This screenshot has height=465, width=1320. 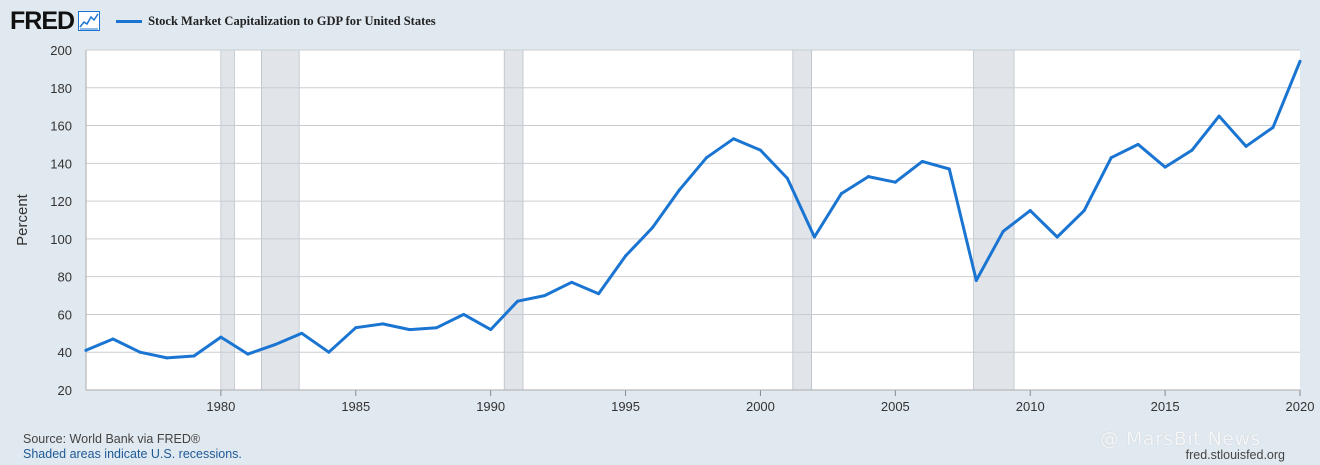 I want to click on y-tick-label: 40, so click(x=65, y=352).